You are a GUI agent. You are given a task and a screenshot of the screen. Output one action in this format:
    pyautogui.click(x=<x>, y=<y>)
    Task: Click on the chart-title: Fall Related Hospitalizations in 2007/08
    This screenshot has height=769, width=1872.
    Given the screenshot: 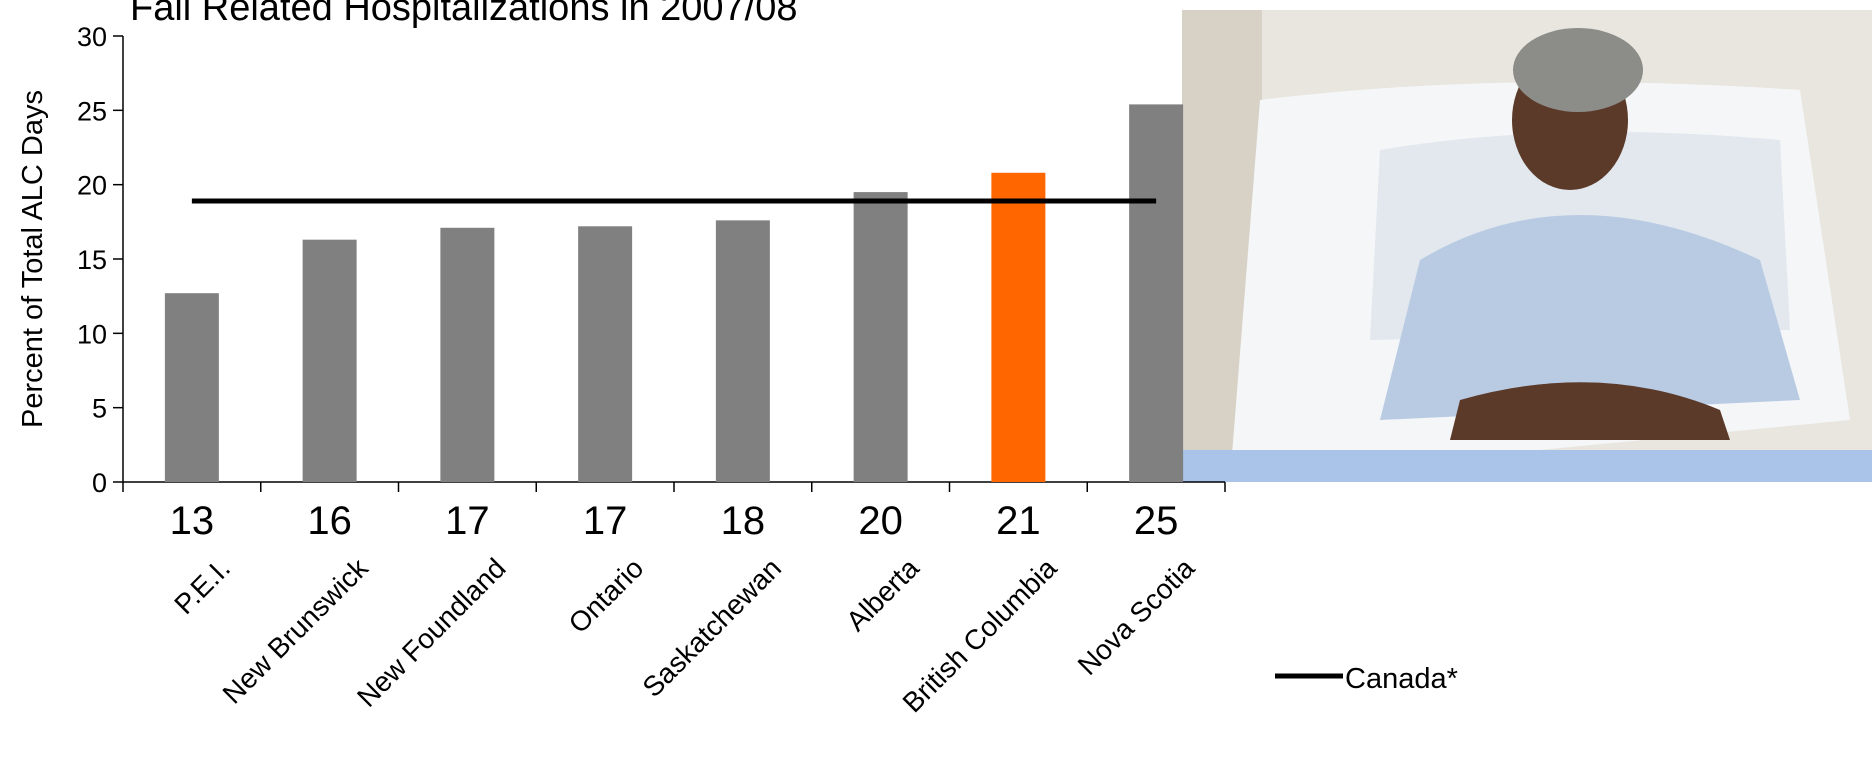 What is the action you would take?
    pyautogui.click(x=464, y=14)
    